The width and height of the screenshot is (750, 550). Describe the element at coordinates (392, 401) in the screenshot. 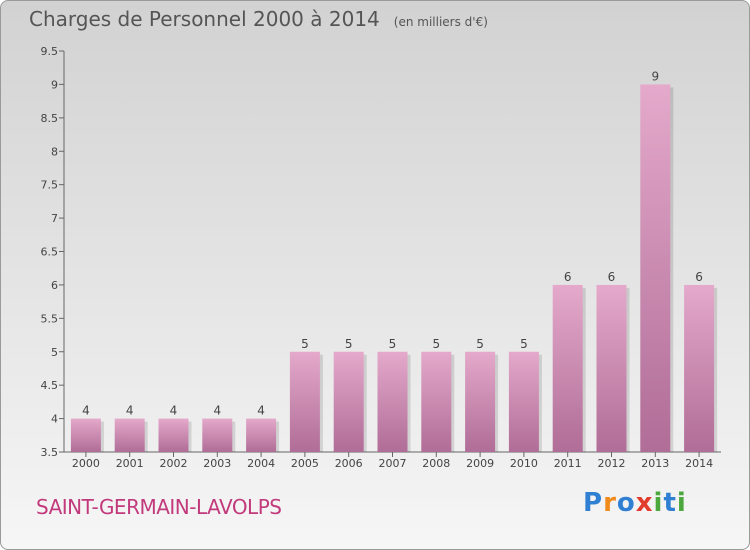

I see `bar-2007` at that location.